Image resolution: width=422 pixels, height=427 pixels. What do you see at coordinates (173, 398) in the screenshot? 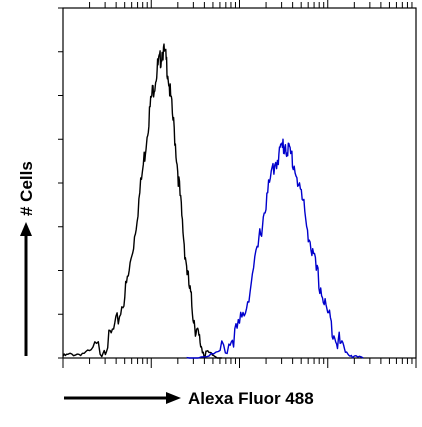
I see `x-axis-arrow-head` at bounding box center [173, 398].